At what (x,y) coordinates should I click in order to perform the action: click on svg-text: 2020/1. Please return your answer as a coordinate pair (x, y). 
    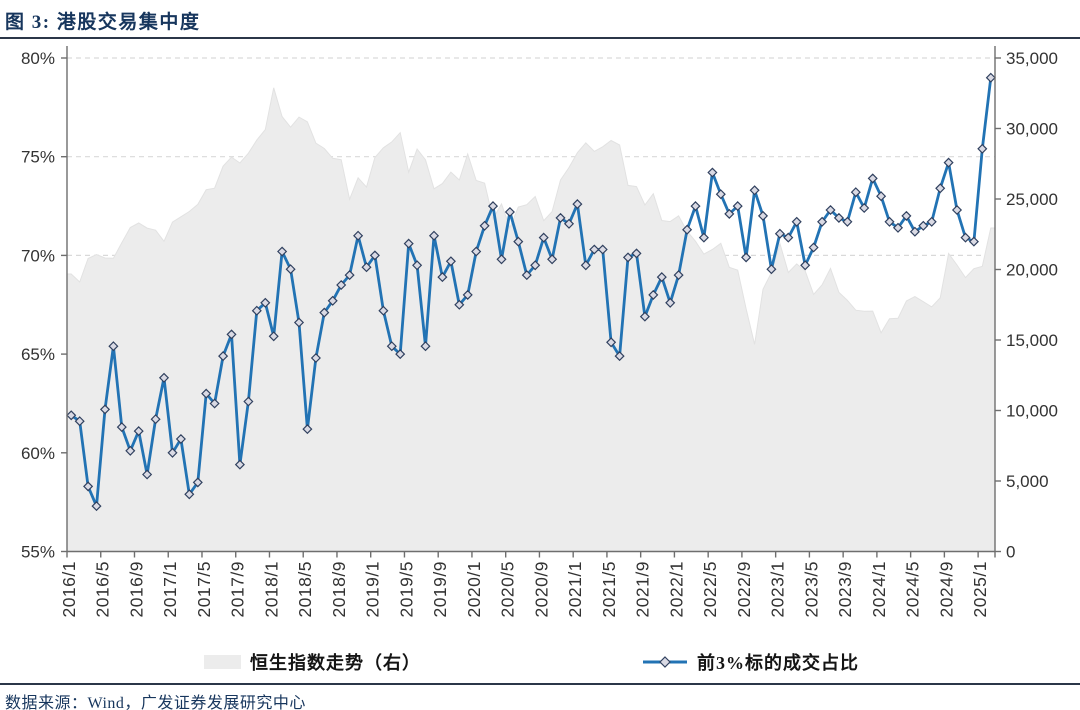
    Looking at the image, I should click on (474, 589).